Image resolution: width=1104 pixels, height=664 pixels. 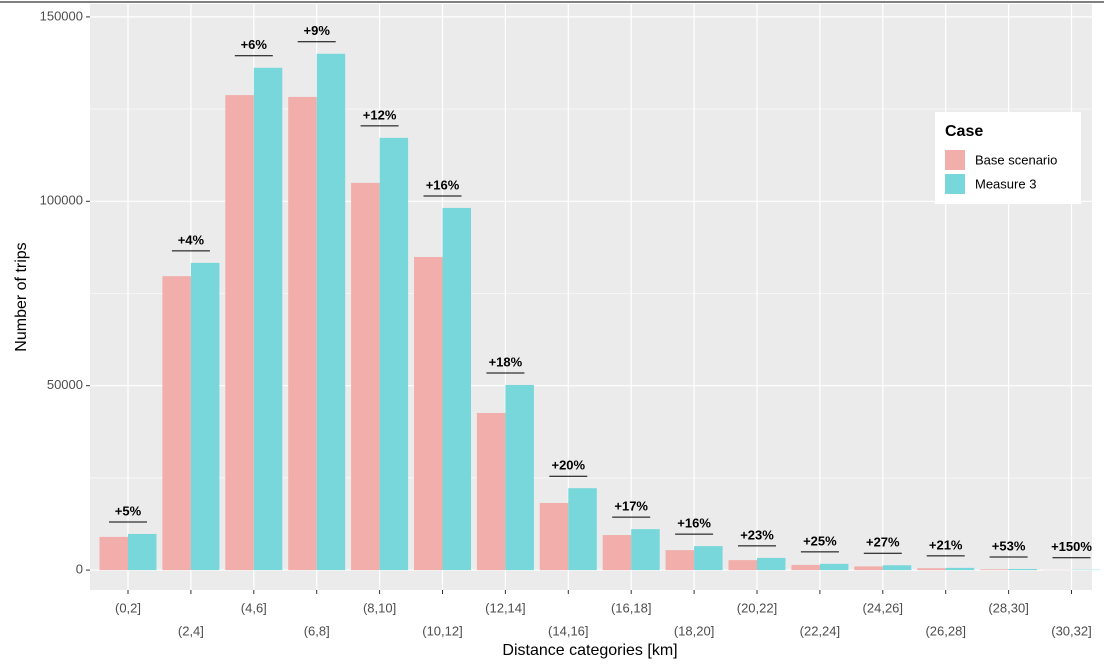 What do you see at coordinates (442, 630) in the screenshot?
I see `x-tick-label: (10,12]` at bounding box center [442, 630].